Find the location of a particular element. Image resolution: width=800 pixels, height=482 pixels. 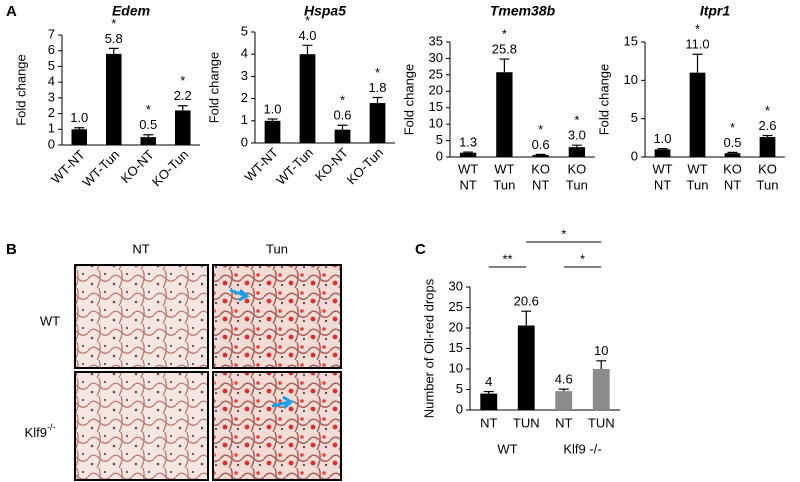

value-label: 4.0 is located at coordinates (307, 35).